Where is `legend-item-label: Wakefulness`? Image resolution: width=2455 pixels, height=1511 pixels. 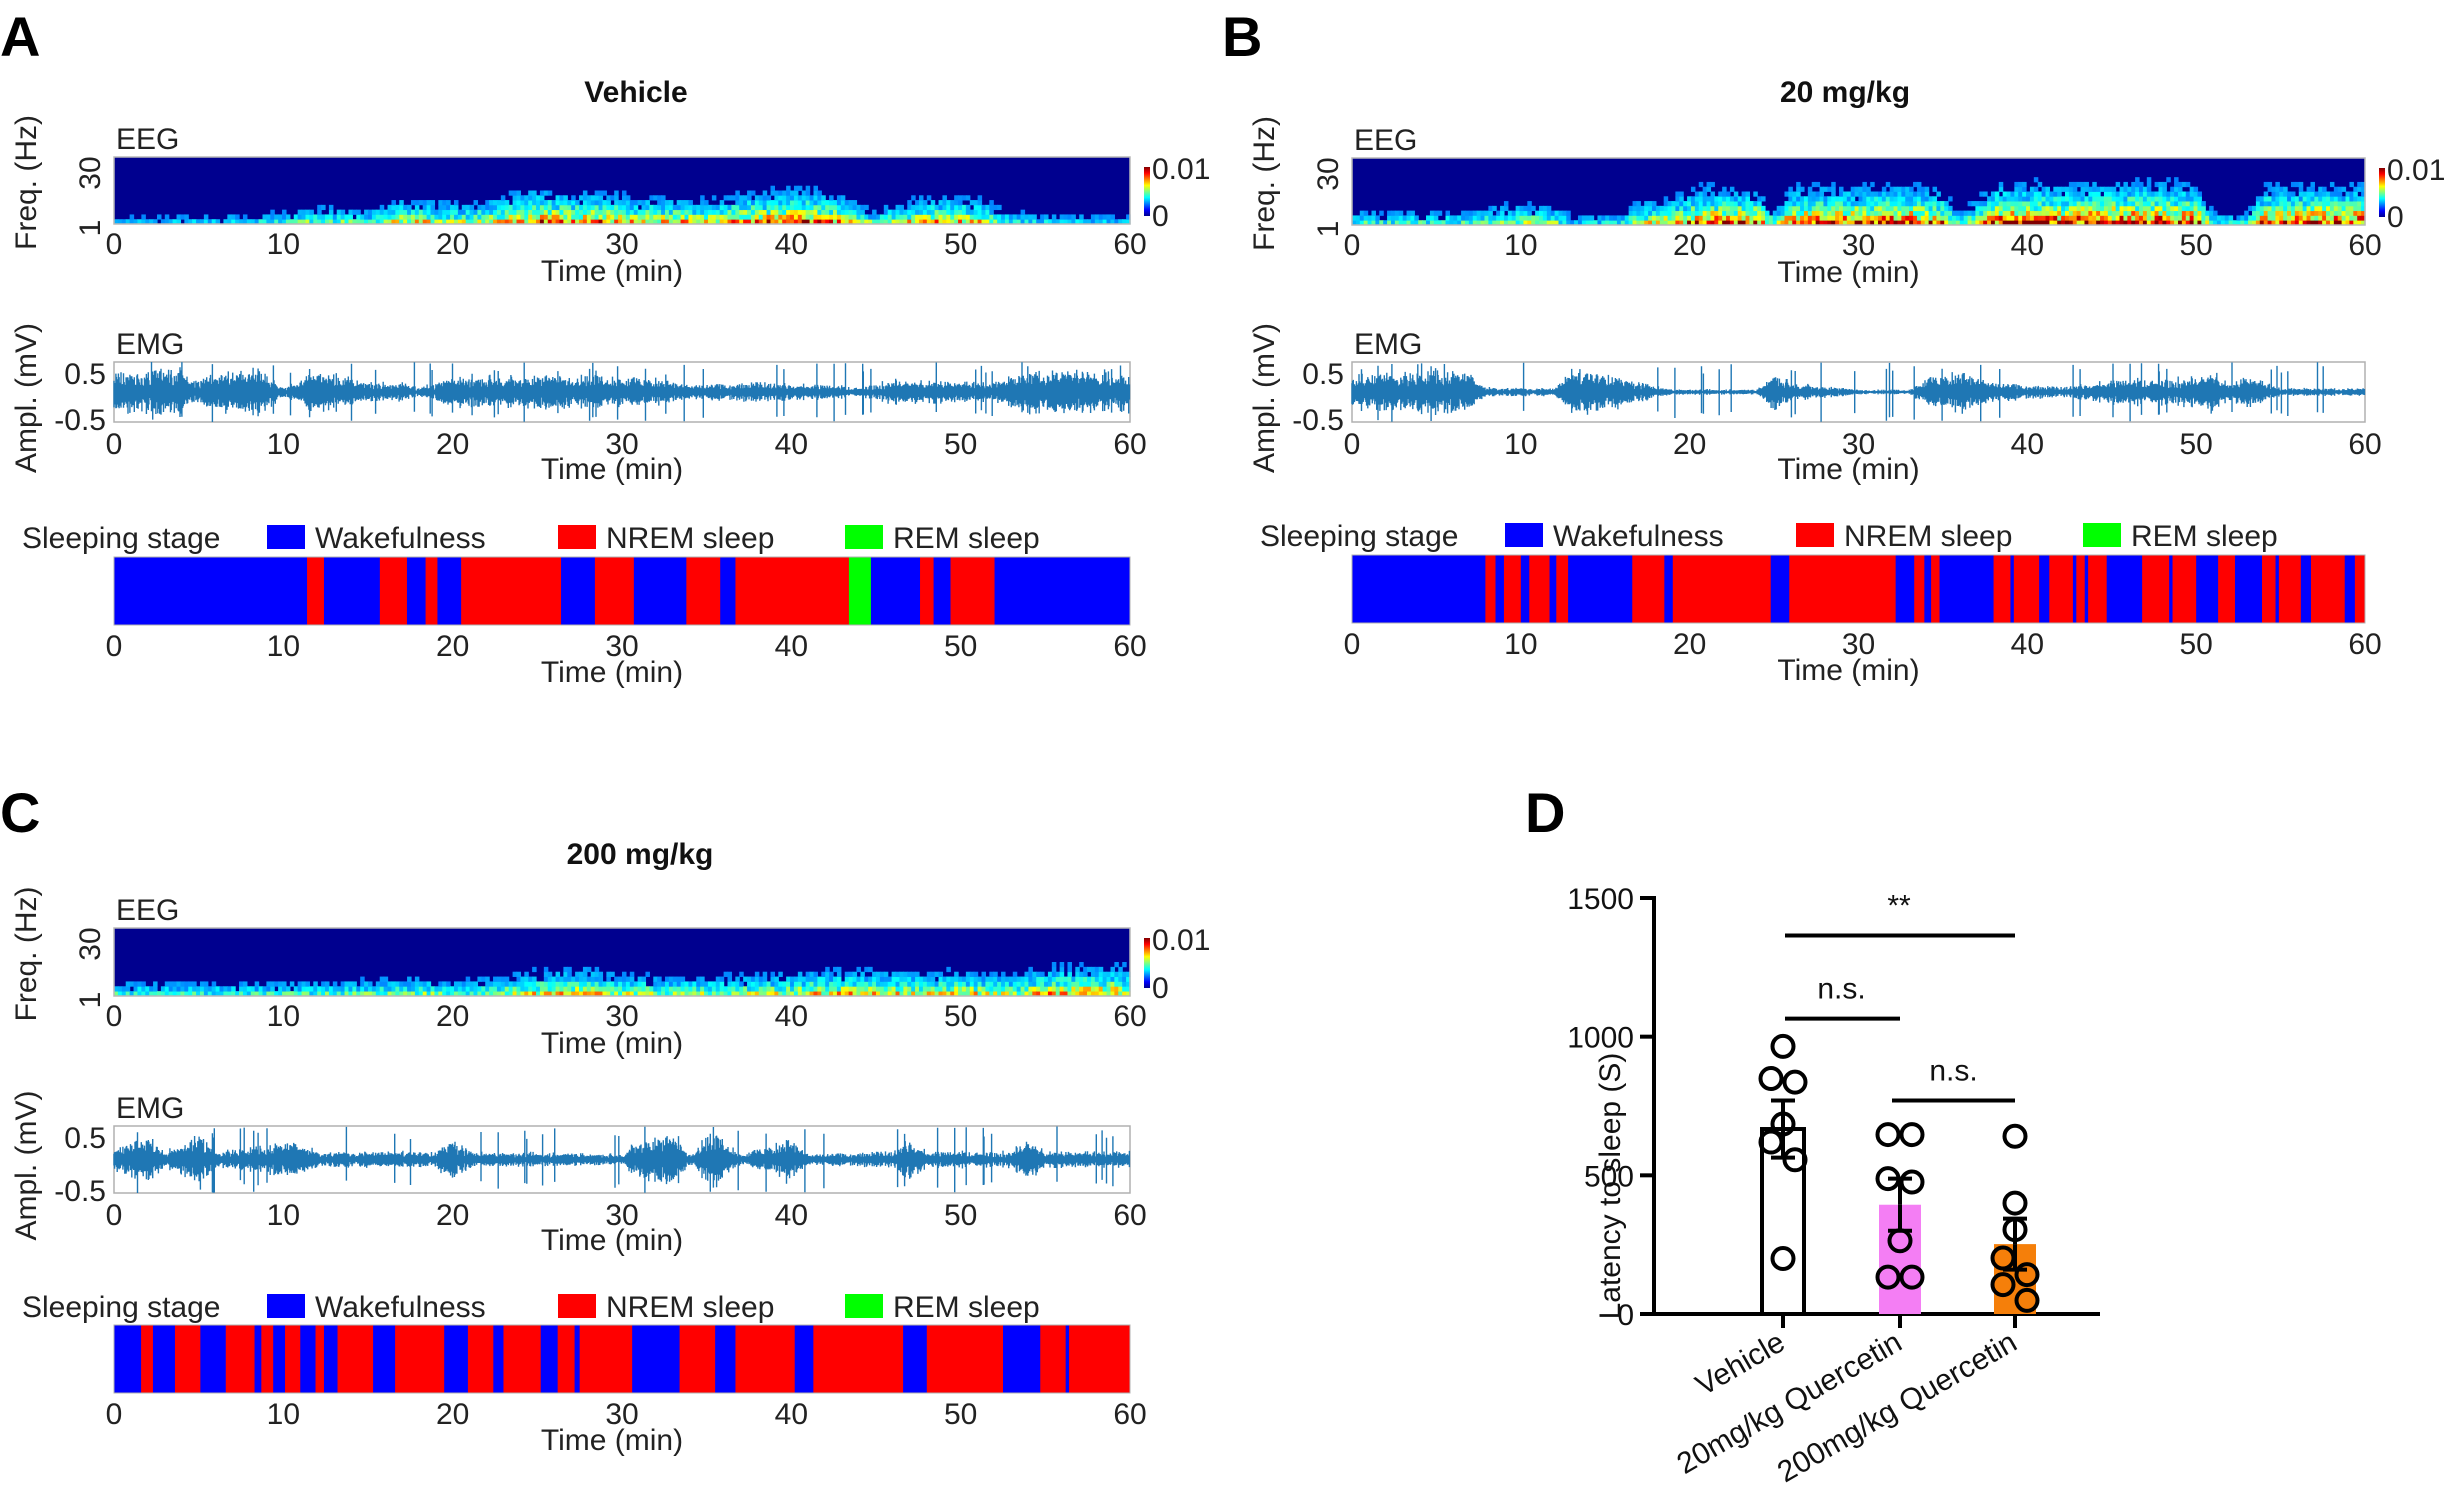 legend-item-label: Wakefulness is located at coordinates (400, 1307).